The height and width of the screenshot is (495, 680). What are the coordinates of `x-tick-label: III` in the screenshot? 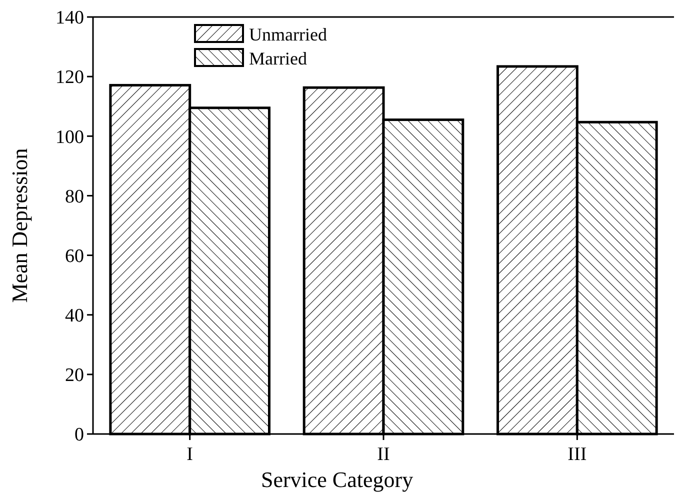 It's located at (577, 454).